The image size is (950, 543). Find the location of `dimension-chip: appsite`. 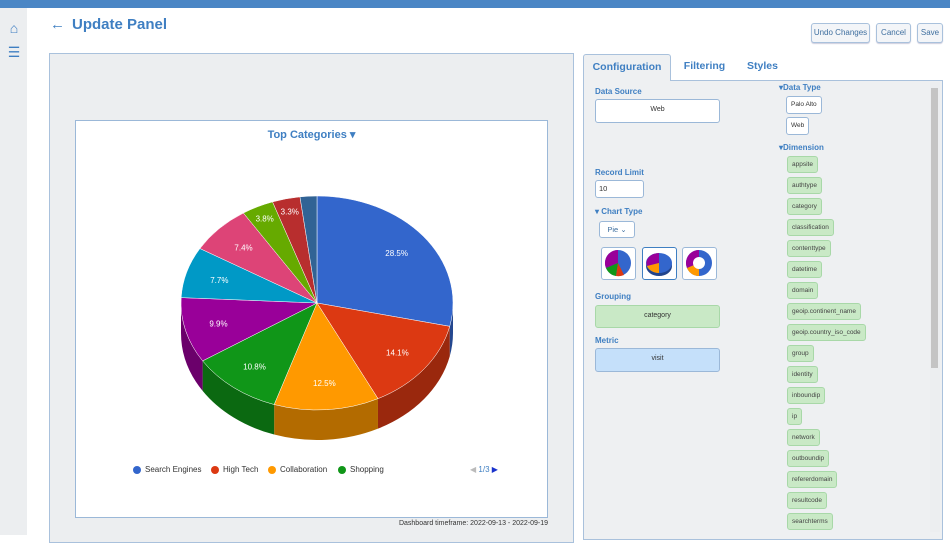

dimension-chip: appsite is located at coordinates (802, 164).